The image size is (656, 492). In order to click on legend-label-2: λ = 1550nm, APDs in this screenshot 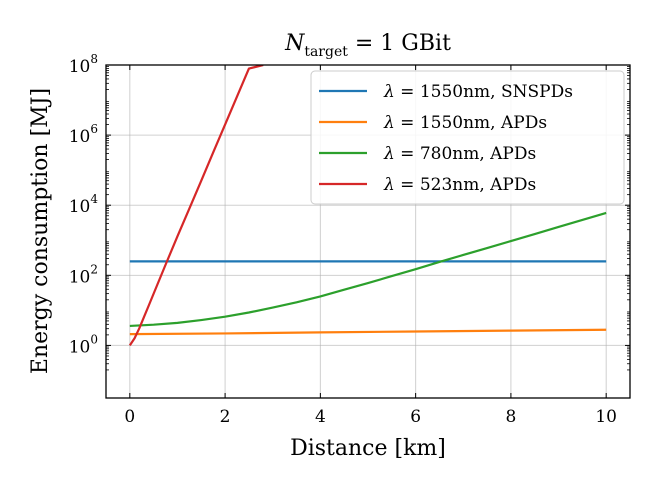, I will do `click(465, 123)`.